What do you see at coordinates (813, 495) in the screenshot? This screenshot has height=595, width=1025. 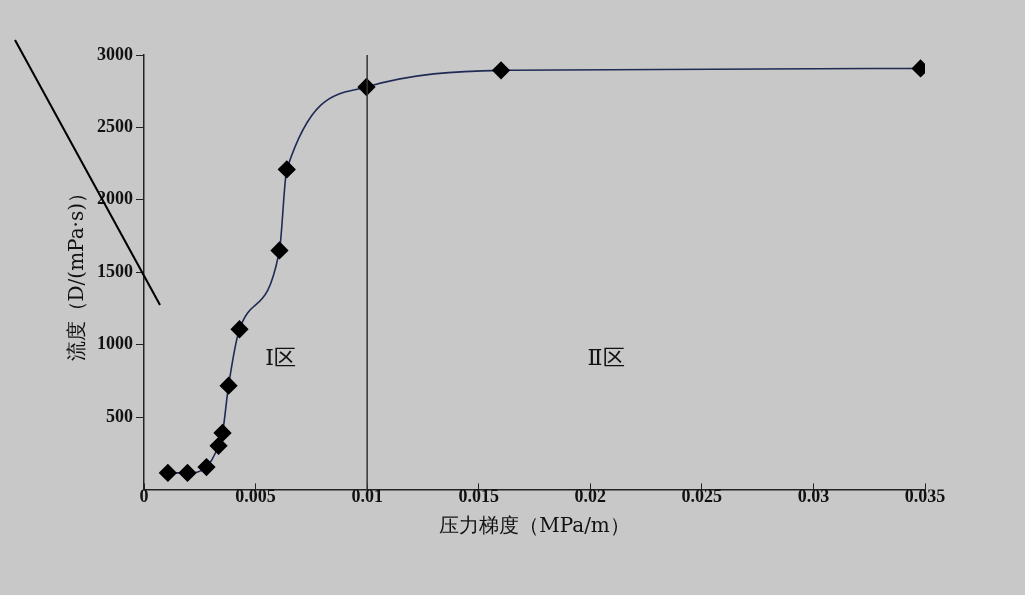 I see `x-tick-label: 0.03` at bounding box center [813, 495].